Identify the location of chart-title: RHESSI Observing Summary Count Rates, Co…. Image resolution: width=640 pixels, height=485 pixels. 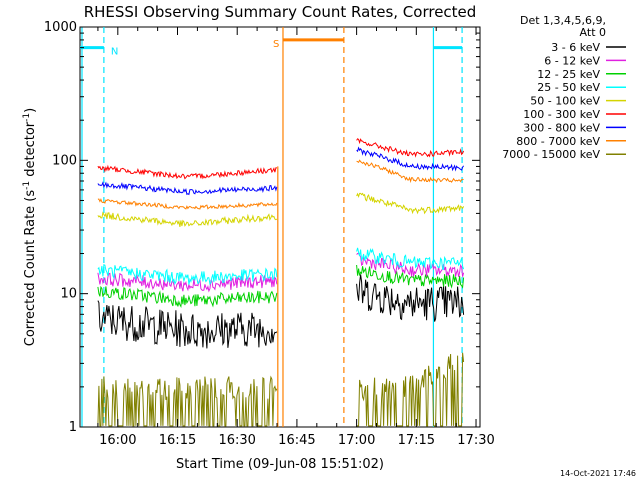
(280, 12).